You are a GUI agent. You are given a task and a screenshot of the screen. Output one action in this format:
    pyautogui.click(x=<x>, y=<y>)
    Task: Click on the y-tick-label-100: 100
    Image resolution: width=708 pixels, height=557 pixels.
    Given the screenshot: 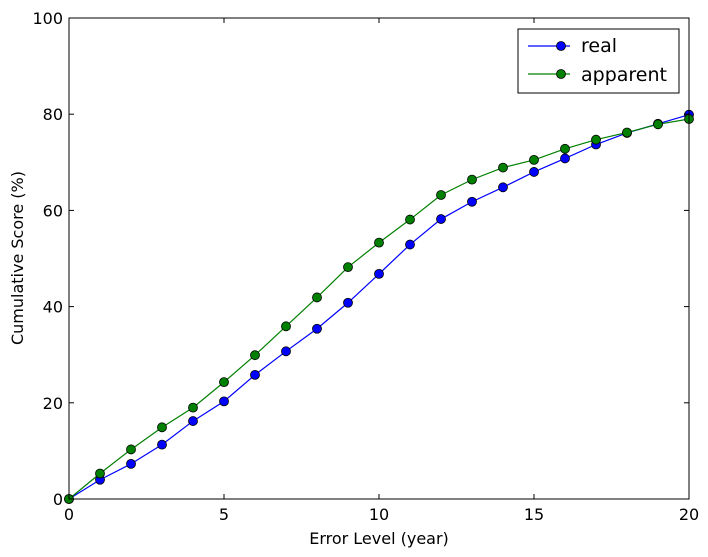 What is the action you would take?
    pyautogui.click(x=47, y=18)
    